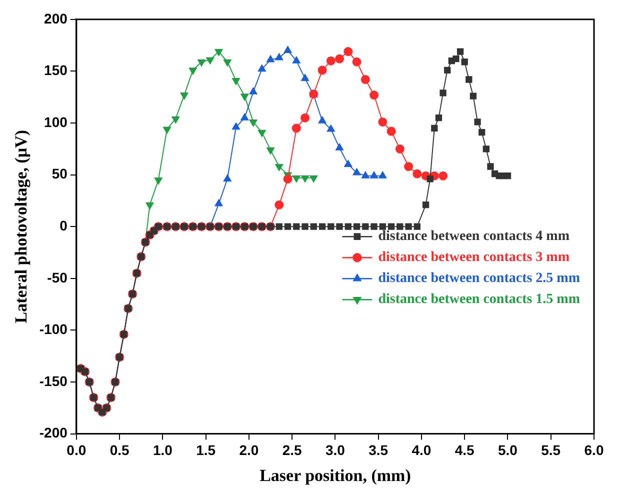  I want to click on legend-label: distance between contacts 4 mm, so click(474, 236).